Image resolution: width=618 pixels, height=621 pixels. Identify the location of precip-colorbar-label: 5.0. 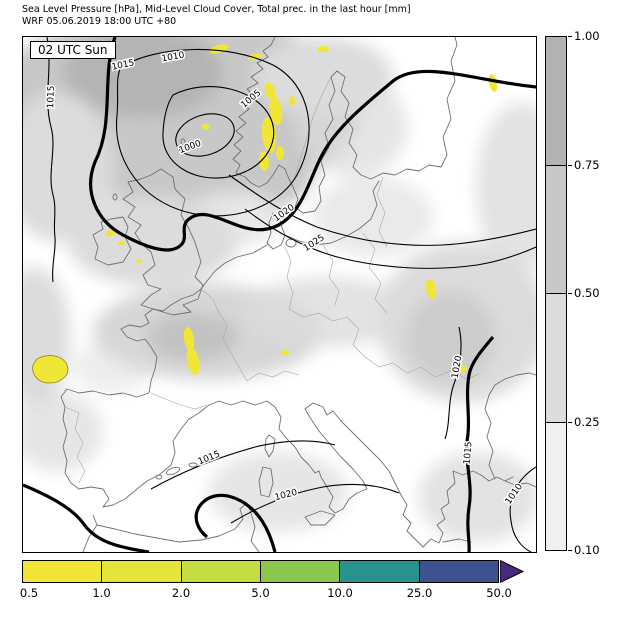
(260, 593).